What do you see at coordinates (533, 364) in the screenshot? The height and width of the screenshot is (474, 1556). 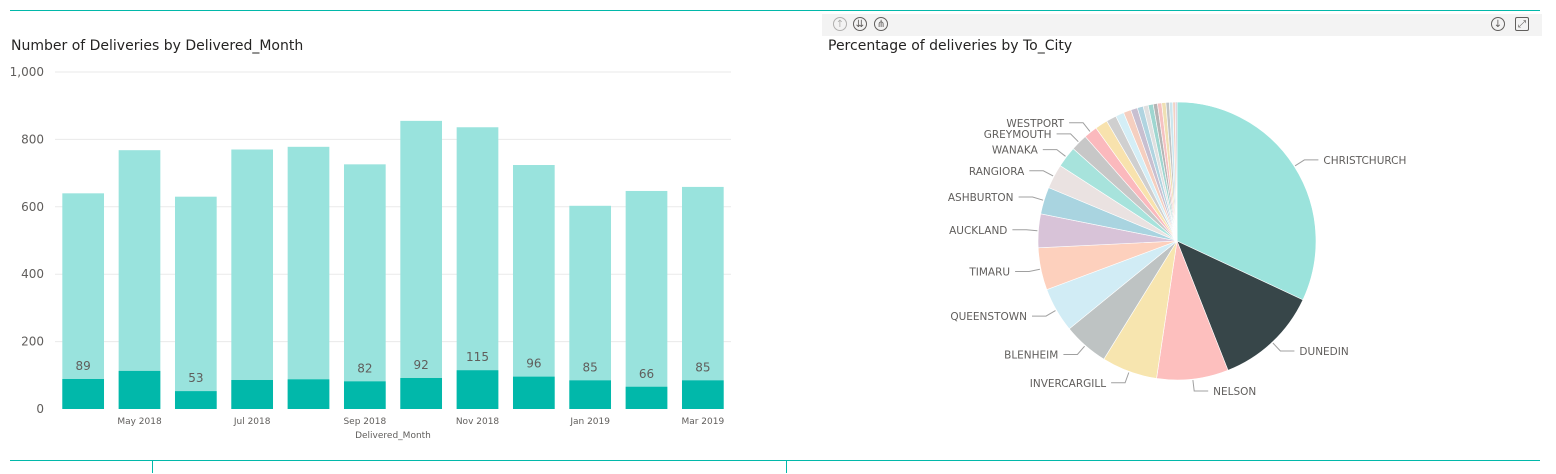 I see `data-label: 96` at bounding box center [533, 364].